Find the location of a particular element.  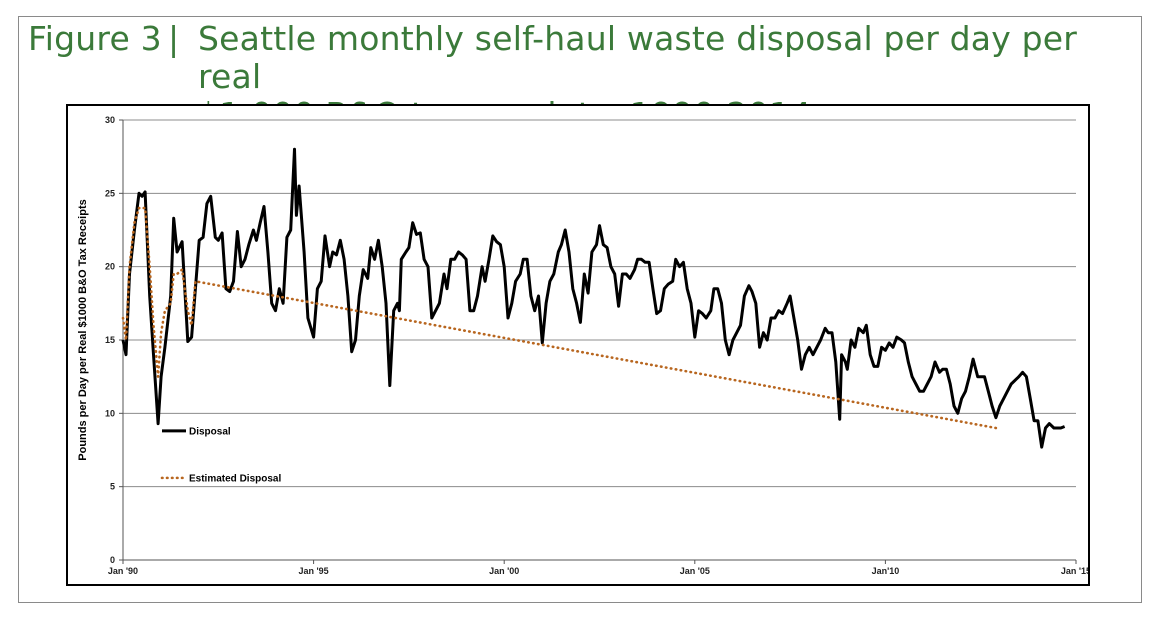

y-tick-label-20: 20 is located at coordinates (110, 267).